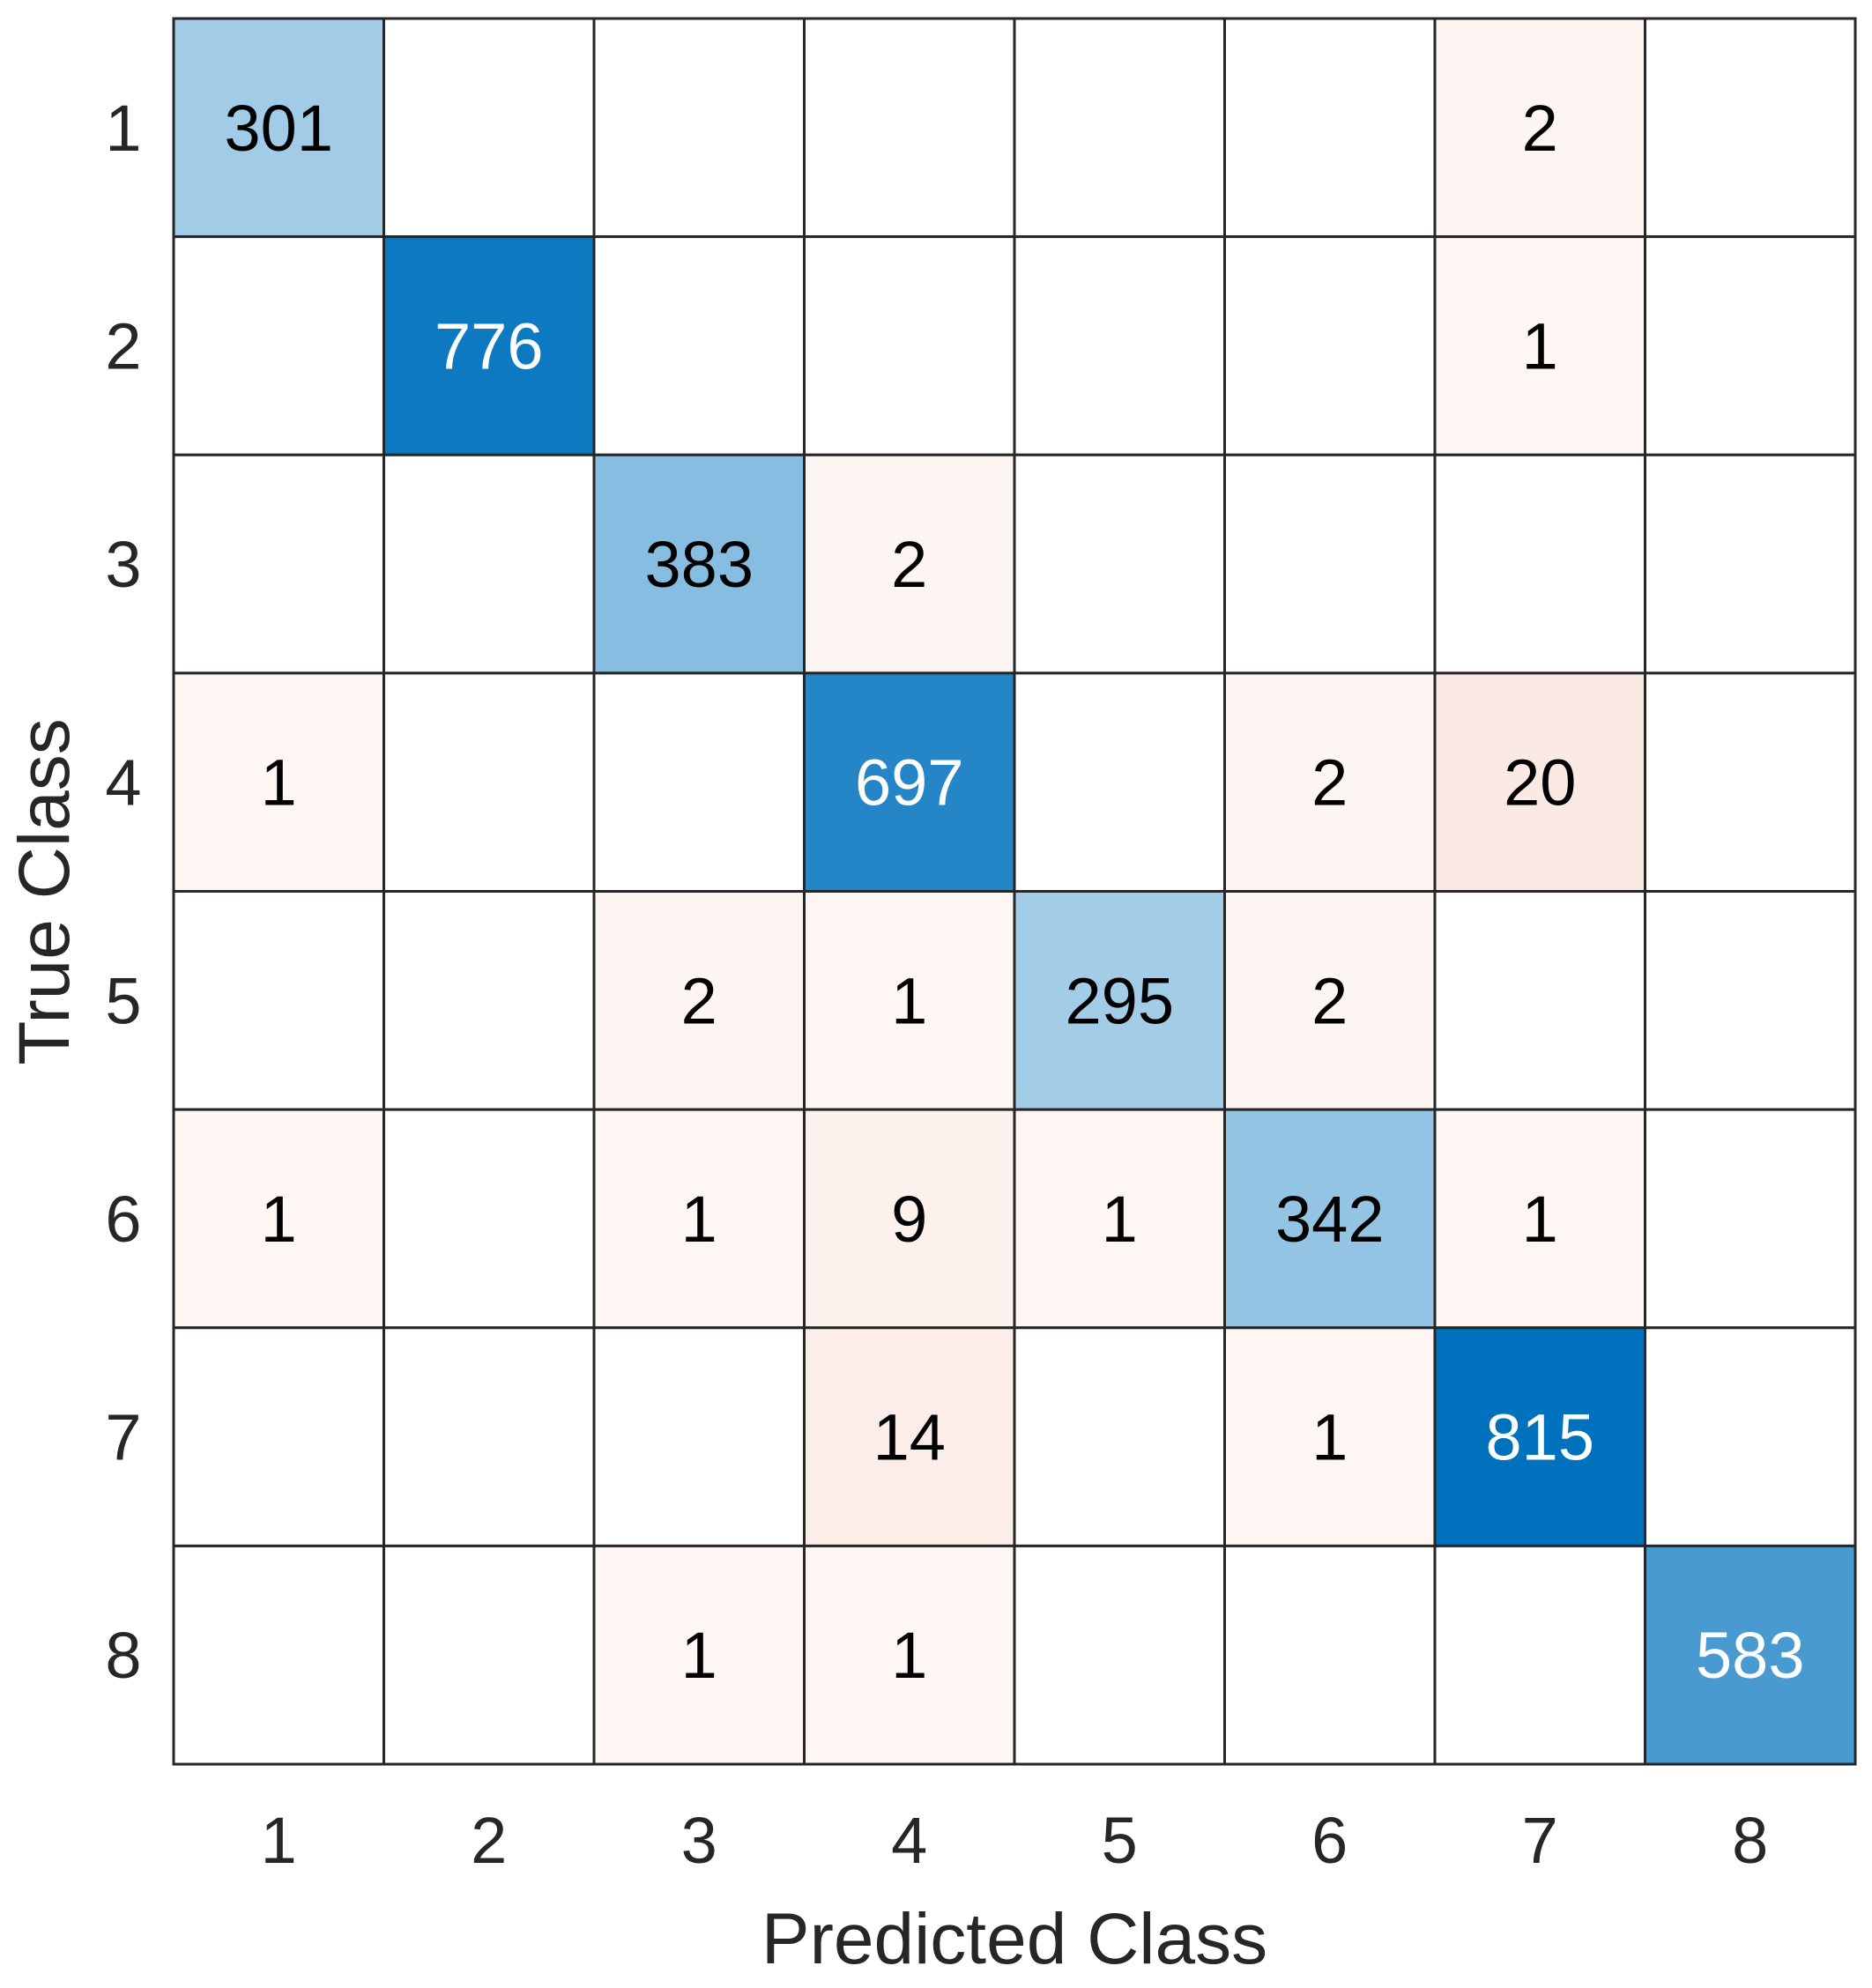  I want to click on cell-r5-c2, so click(489, 1001).